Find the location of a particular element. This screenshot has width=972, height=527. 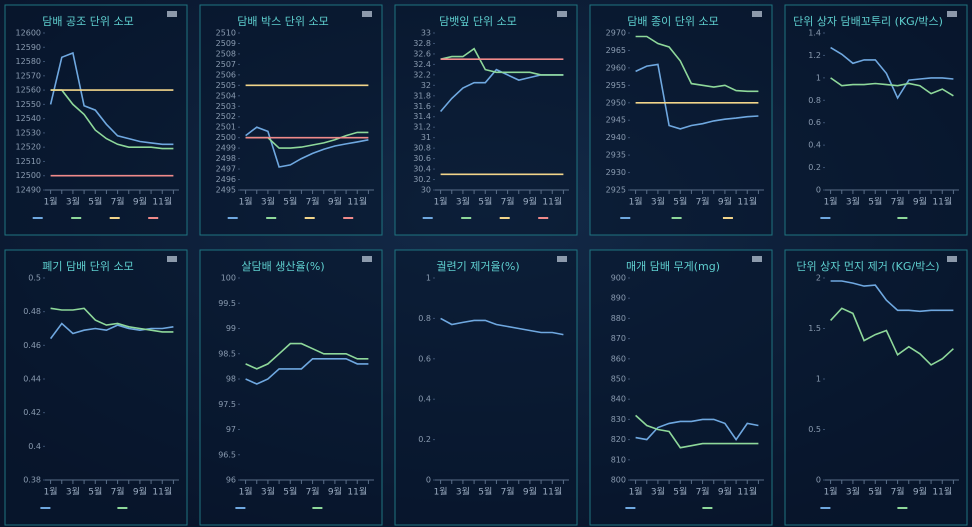

y-tick-label: 31.4 is located at coordinates (422, 116).